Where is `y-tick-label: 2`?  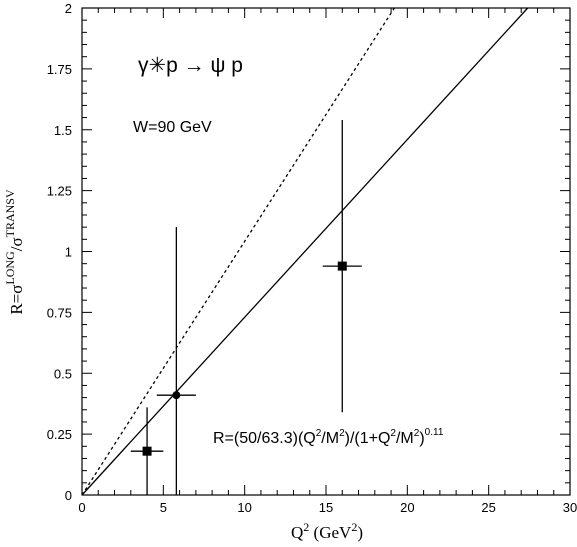 y-tick-label: 2 is located at coordinates (68, 8).